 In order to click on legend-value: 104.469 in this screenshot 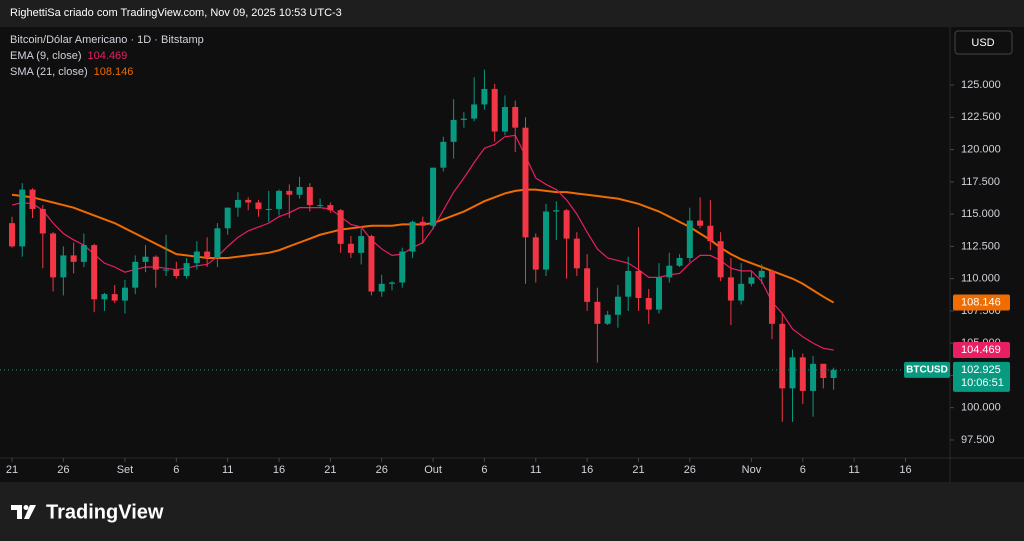, I will do `click(108, 56)`.